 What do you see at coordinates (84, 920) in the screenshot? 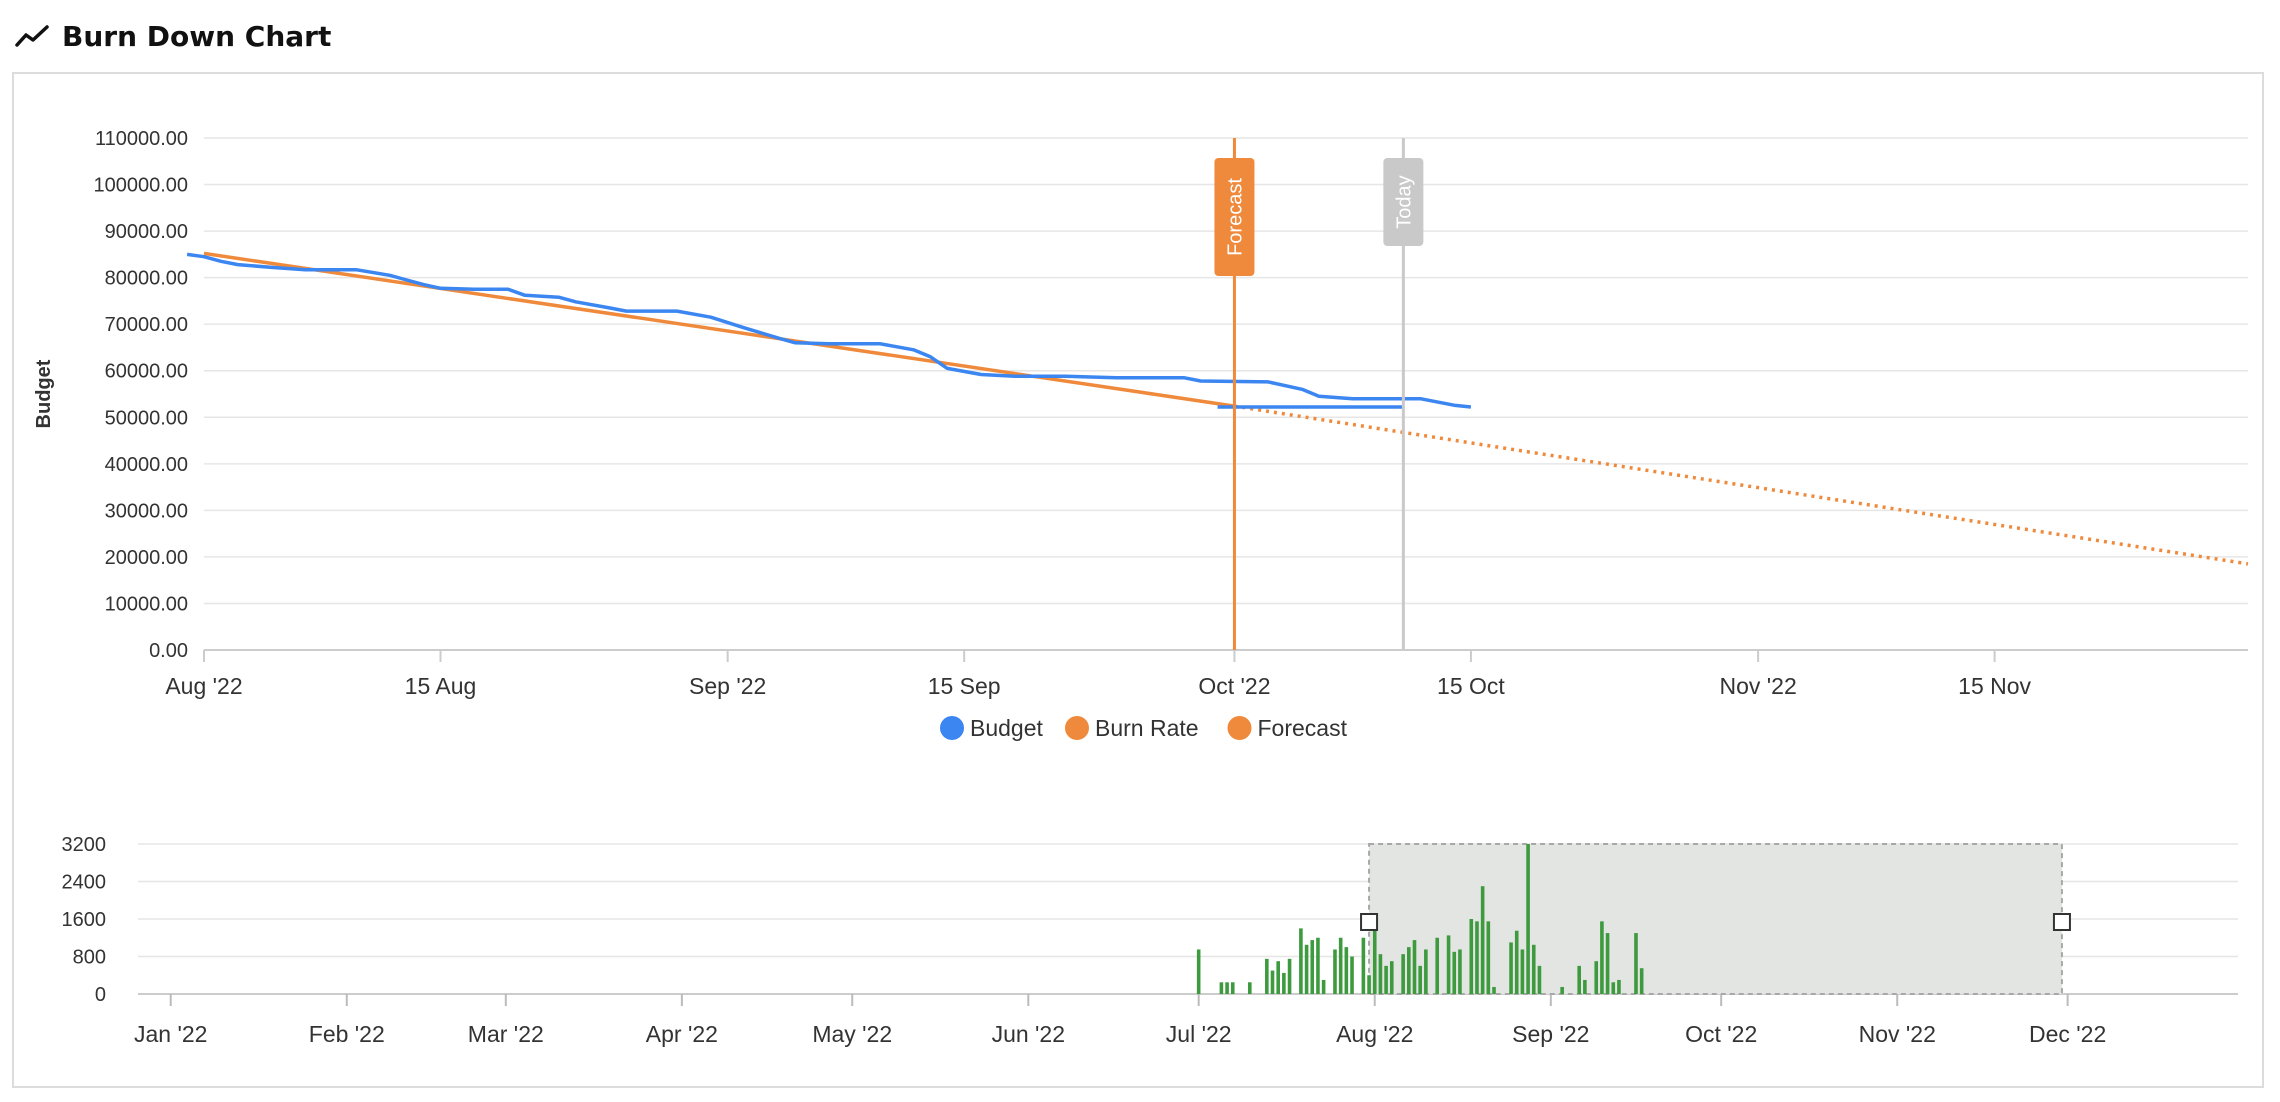
I see `navigator-y-label: 1600` at bounding box center [84, 920].